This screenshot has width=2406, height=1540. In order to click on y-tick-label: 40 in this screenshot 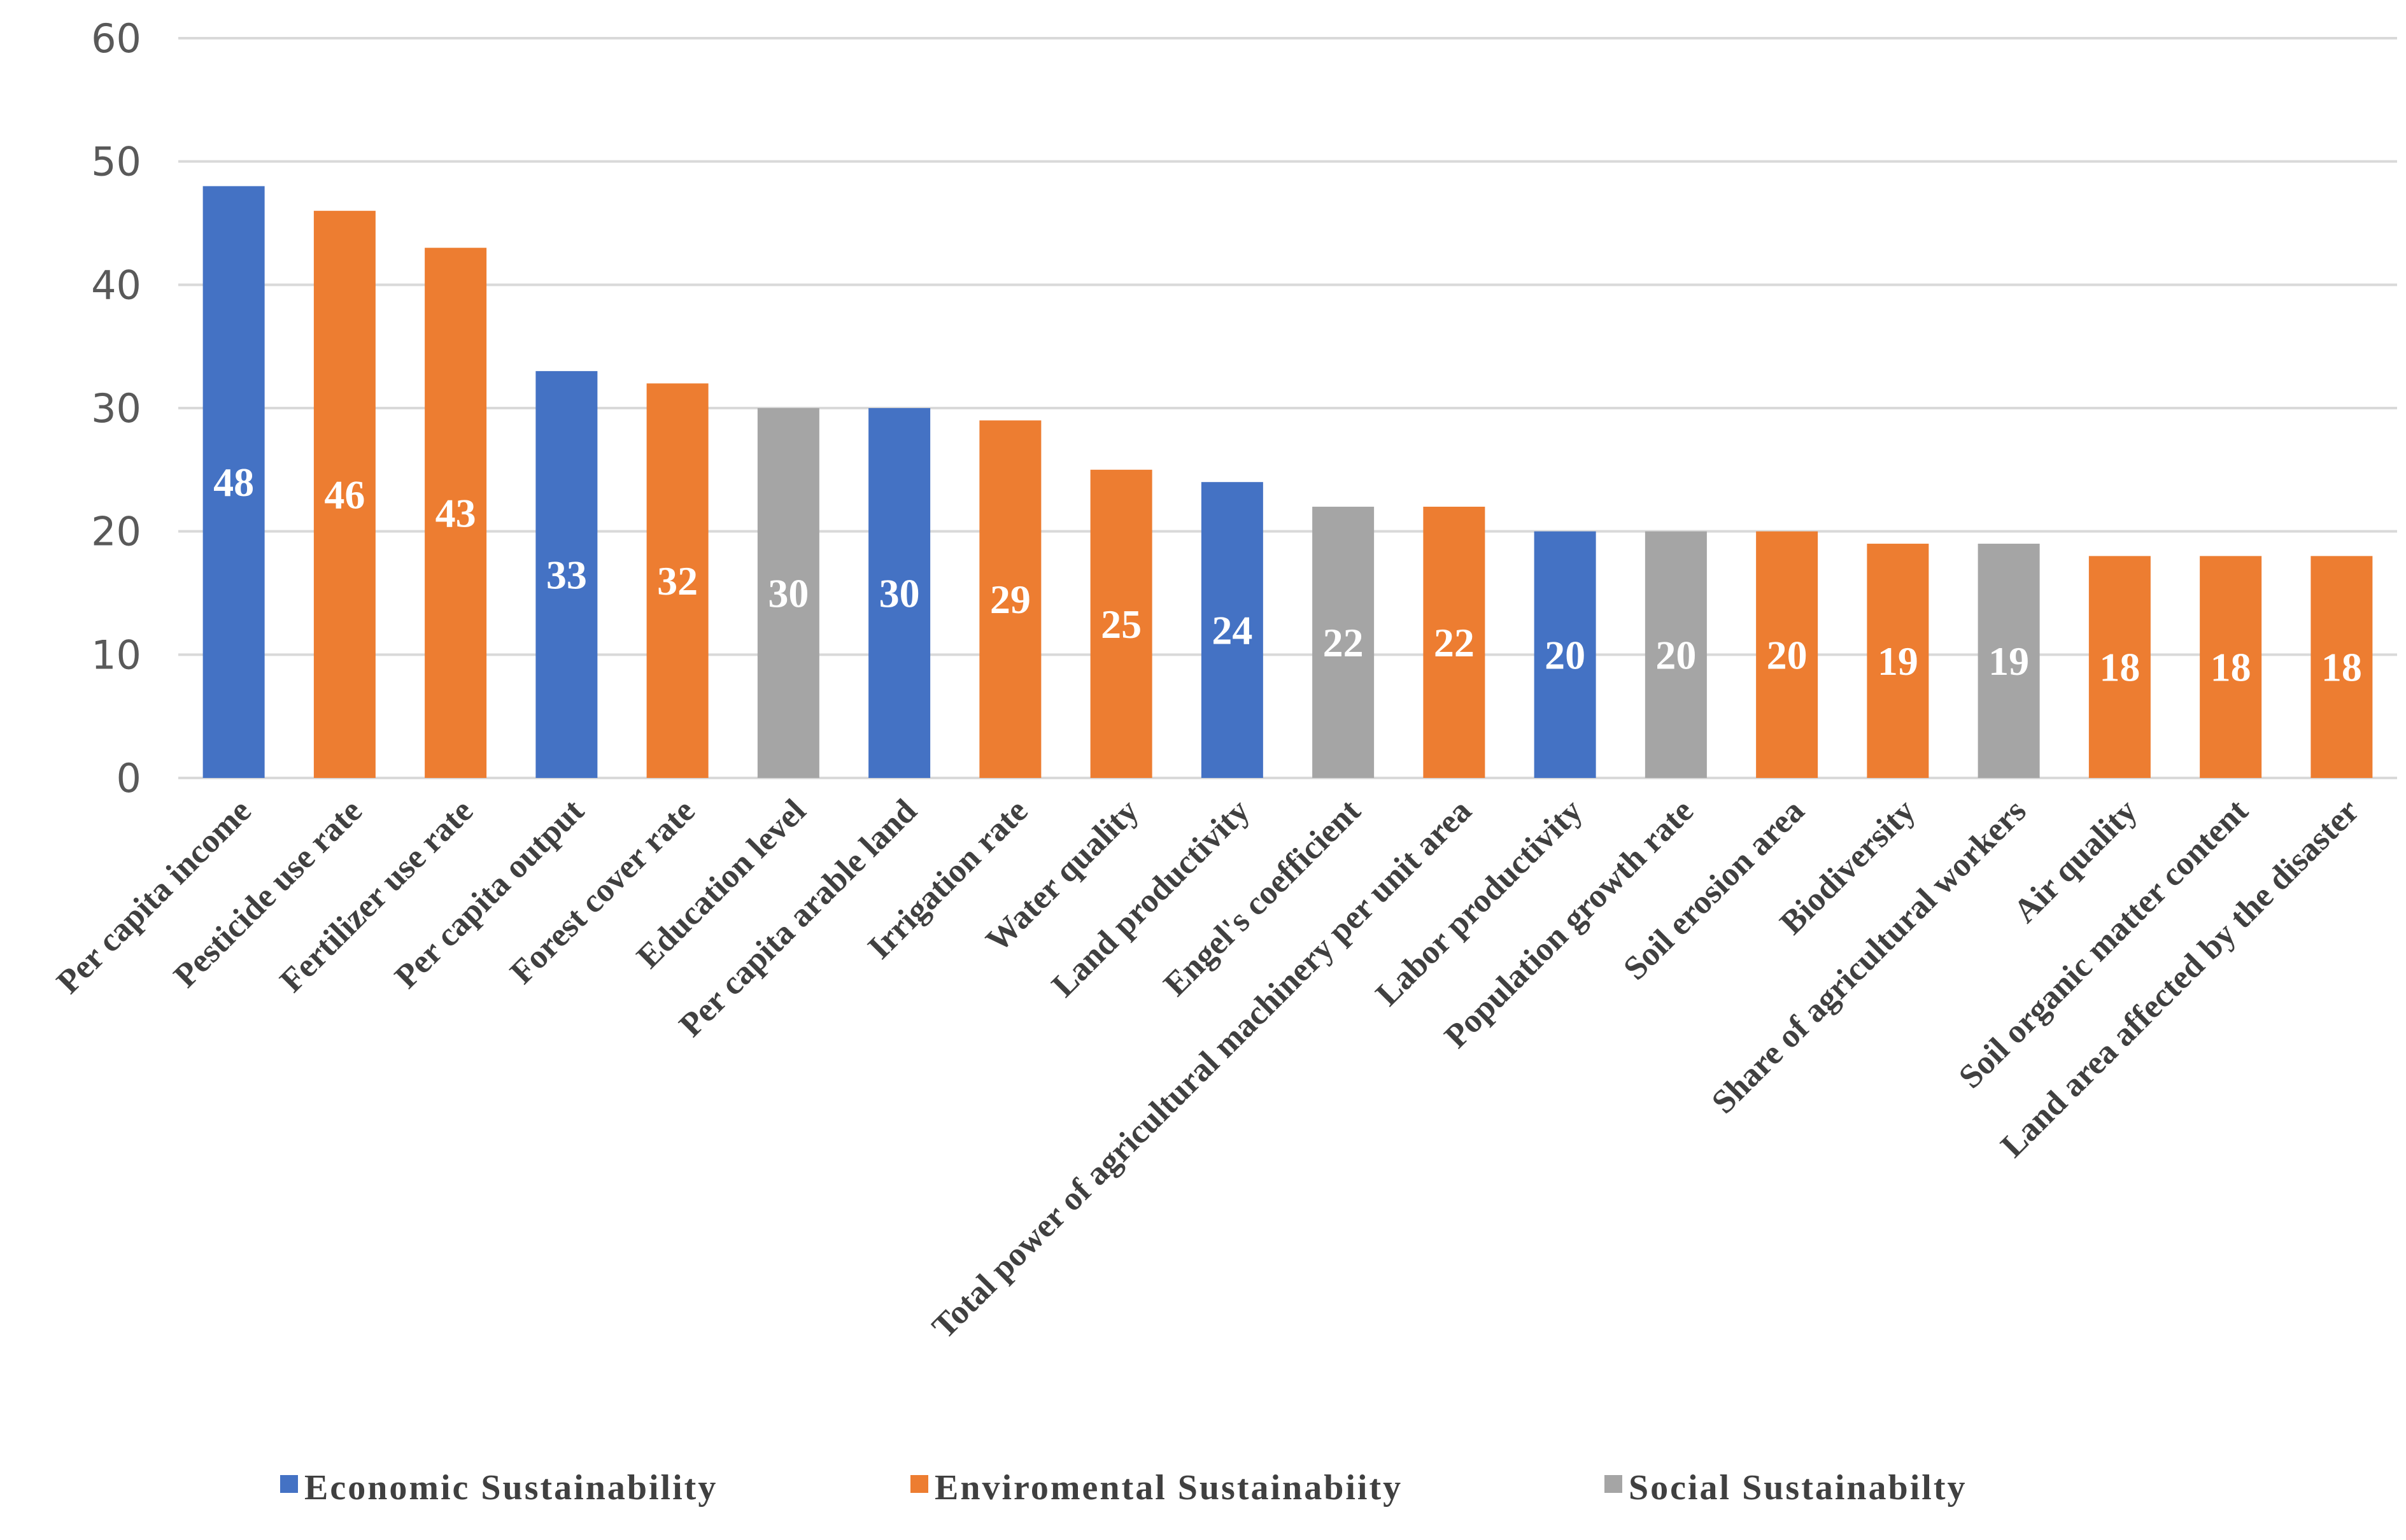, I will do `click(116, 285)`.